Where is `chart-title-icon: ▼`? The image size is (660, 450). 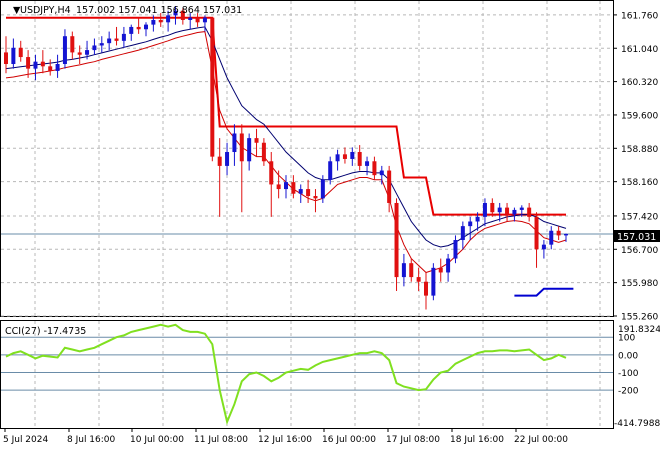 chart-title-icon: ▼ is located at coordinates (17, 10).